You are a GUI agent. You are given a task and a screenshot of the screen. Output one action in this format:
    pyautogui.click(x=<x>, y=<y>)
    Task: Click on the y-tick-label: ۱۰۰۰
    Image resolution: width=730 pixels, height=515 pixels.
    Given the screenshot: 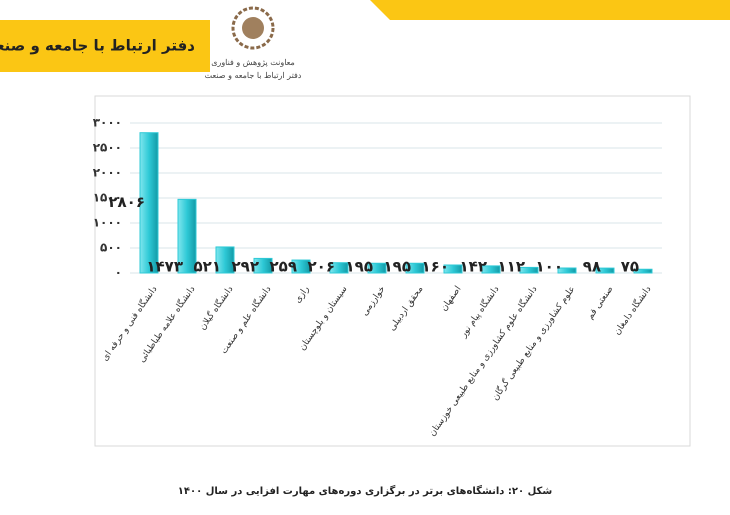 What is the action you would take?
    pyautogui.click(x=107, y=223)
    